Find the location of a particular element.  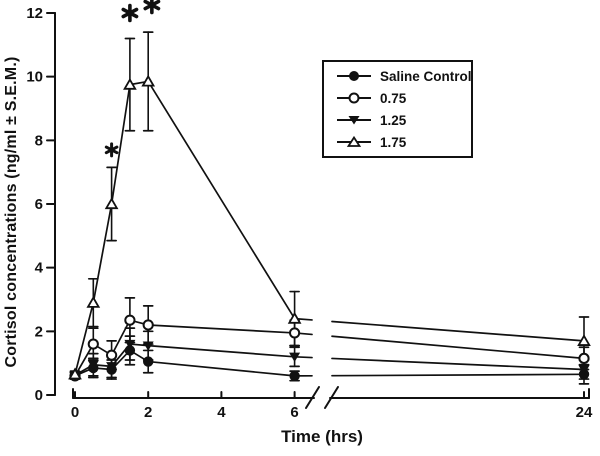

legend-label: Saline Control is located at coordinates (426, 76).